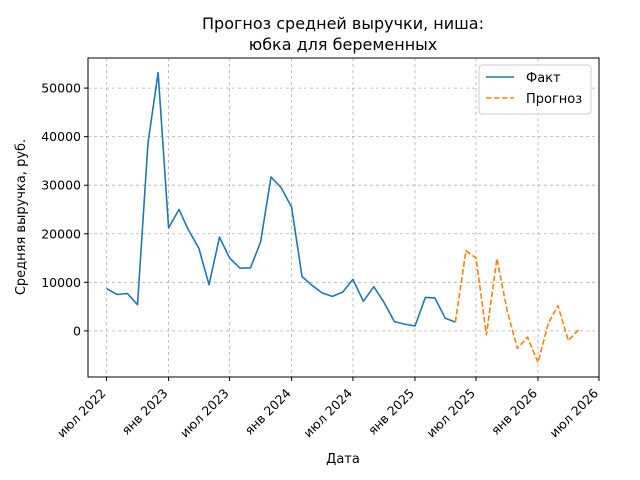 This screenshot has width=640, height=480. Describe the element at coordinates (267, 411) in the screenshot. I see `x-tick-label: янв 2024` at that location.